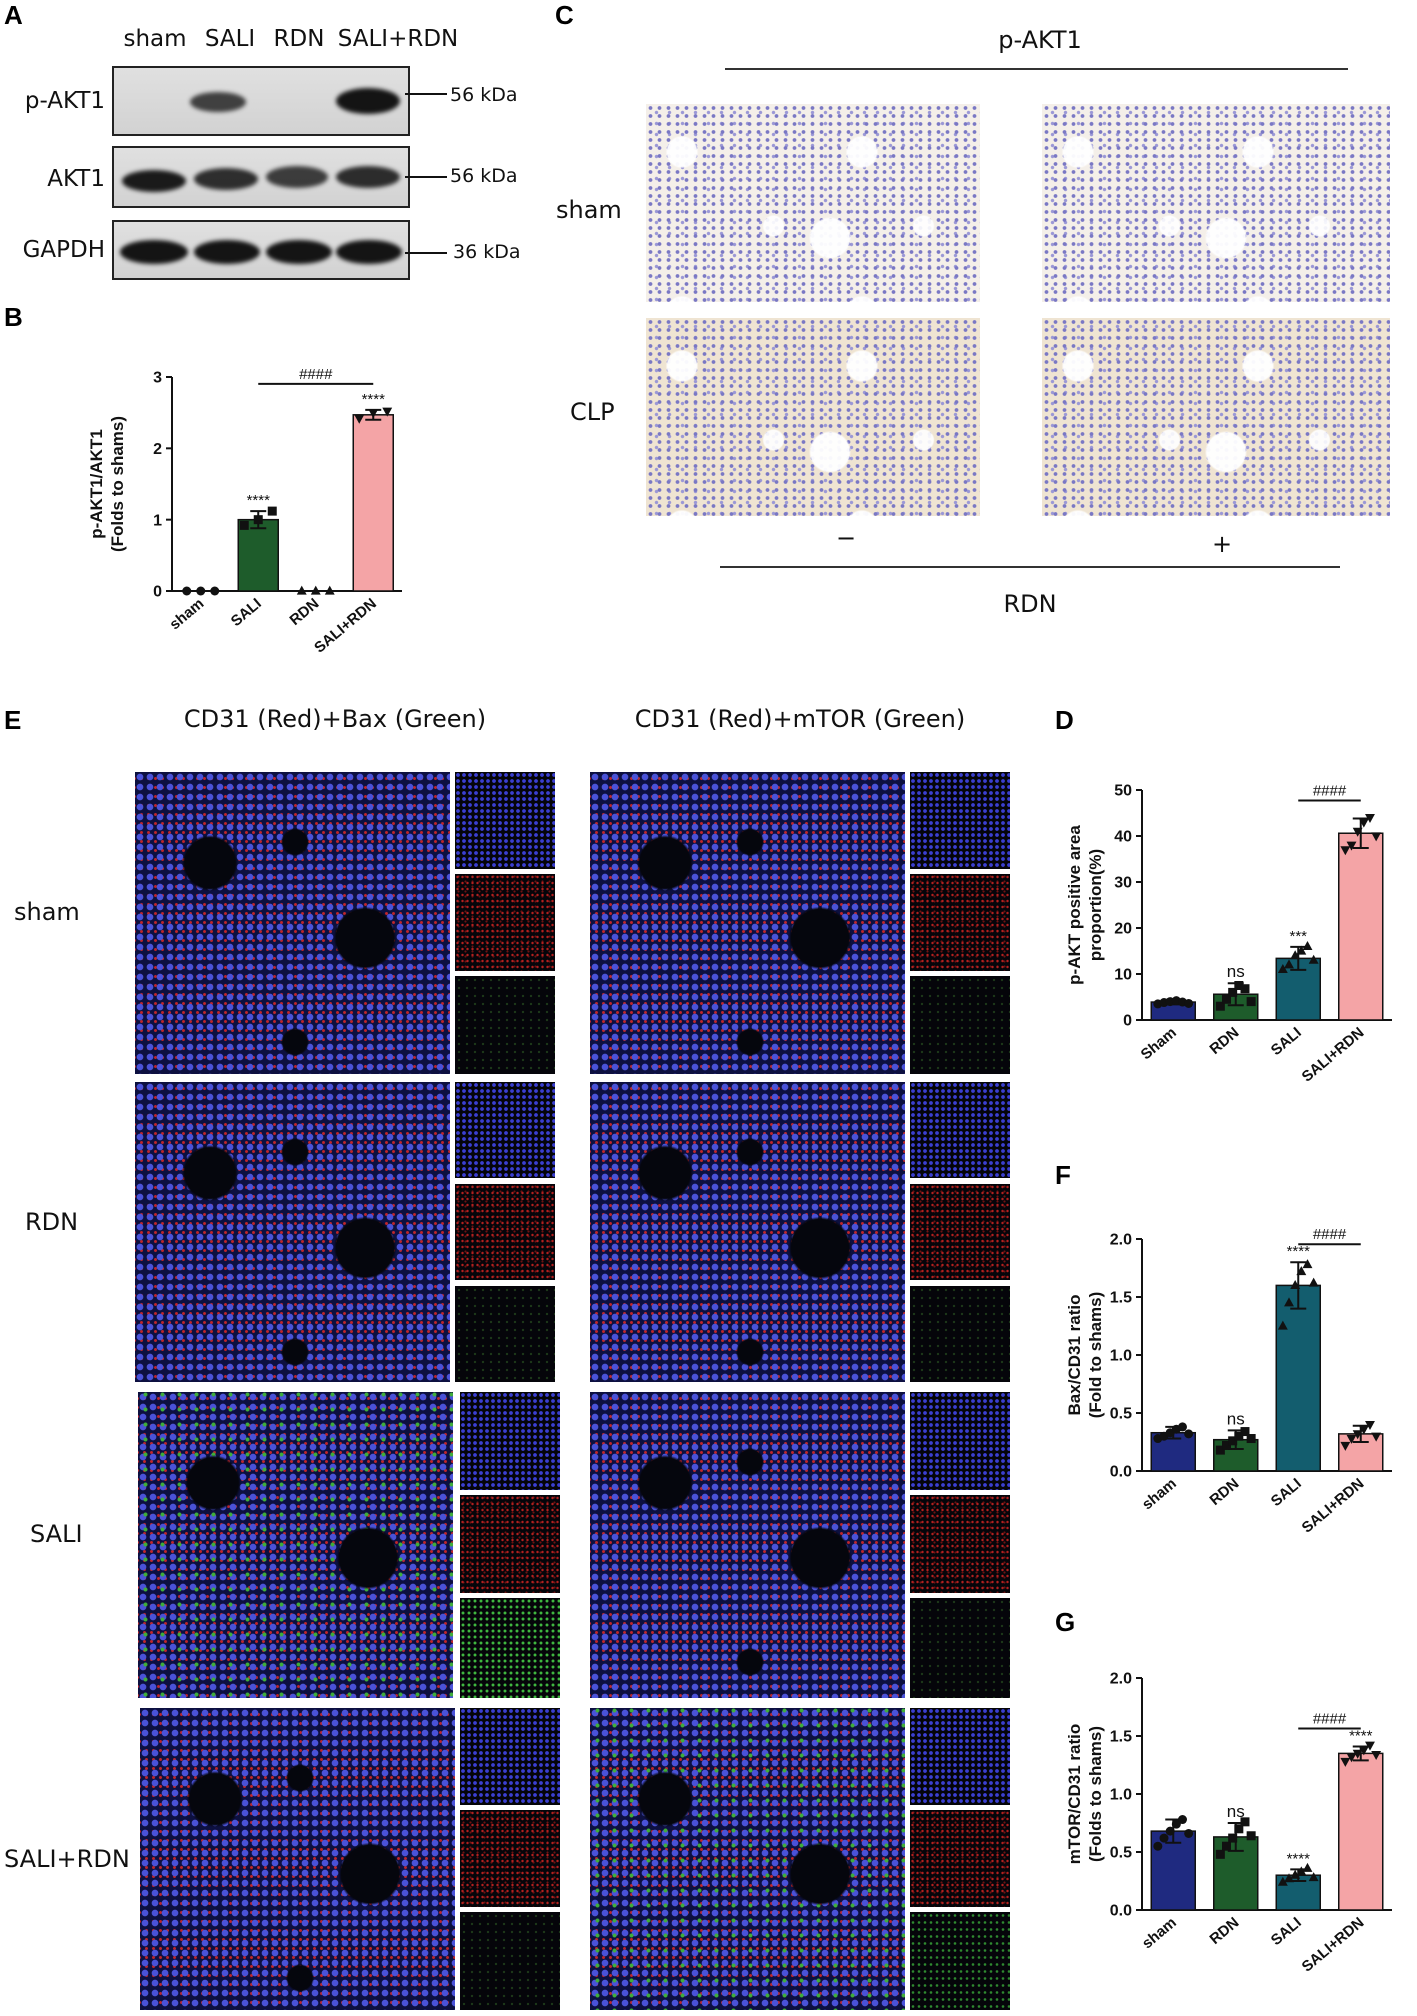 The width and height of the screenshot is (1417, 2016). What do you see at coordinates (13, 15) in the screenshot?
I see `panel-label-a: A` at bounding box center [13, 15].